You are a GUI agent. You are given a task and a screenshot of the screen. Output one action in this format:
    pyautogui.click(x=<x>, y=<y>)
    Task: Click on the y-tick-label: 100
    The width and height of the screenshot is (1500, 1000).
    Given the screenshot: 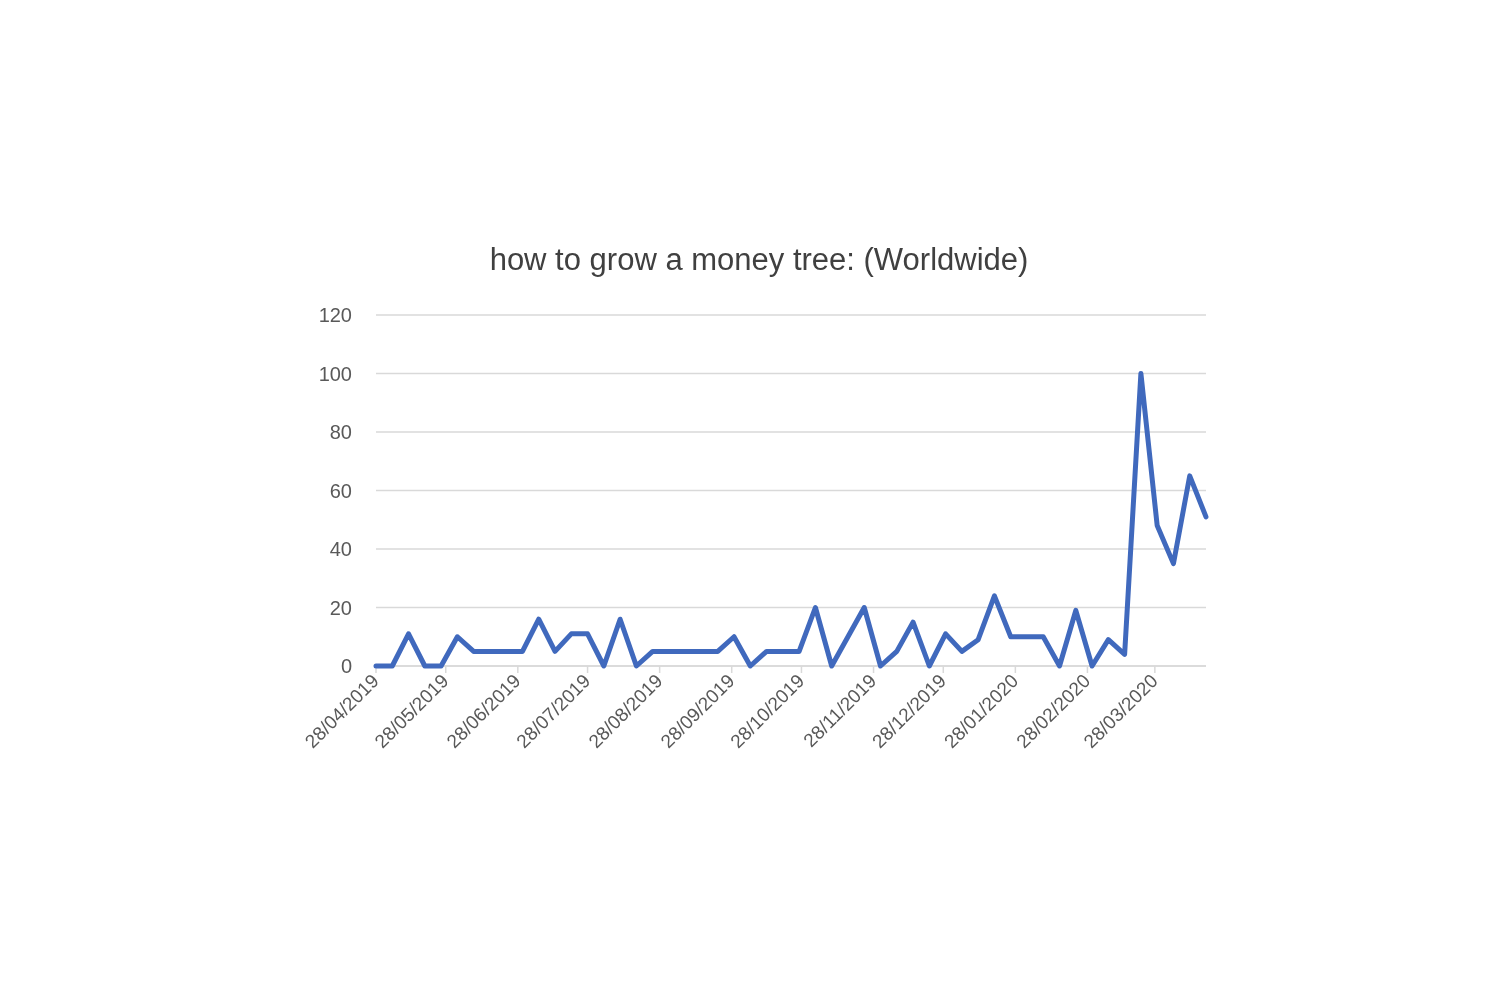 What is the action you would take?
    pyautogui.click(x=335, y=373)
    